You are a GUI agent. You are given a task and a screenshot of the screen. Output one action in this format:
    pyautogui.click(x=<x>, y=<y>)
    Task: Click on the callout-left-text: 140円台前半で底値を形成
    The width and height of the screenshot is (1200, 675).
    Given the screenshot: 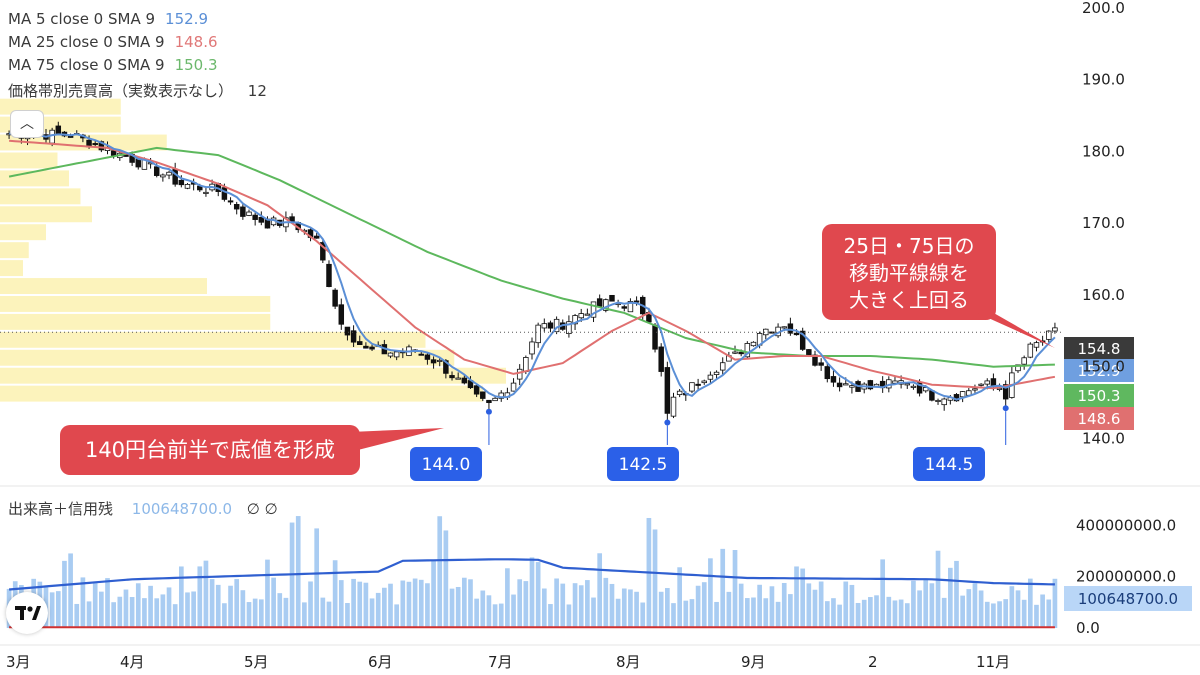 What is the action you would take?
    pyautogui.click(x=210, y=450)
    